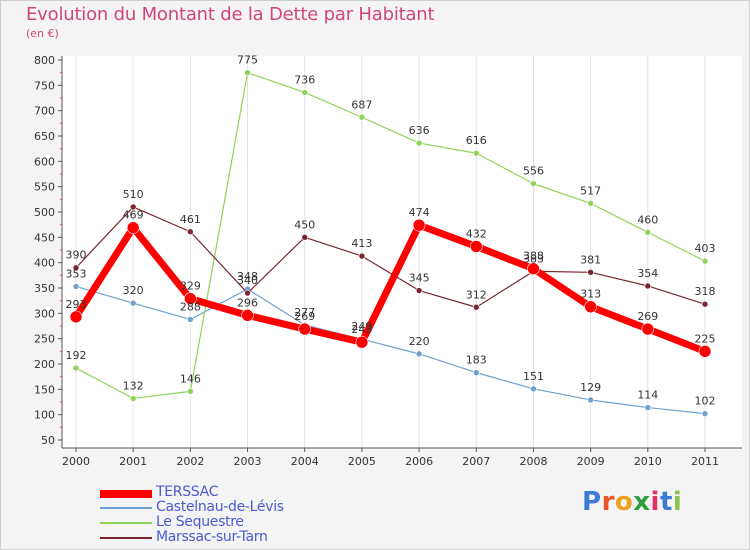 The image size is (750, 550). Describe the element at coordinates (247, 293) in the screenshot. I see `point-marssac-sur-tarn-2003` at that location.